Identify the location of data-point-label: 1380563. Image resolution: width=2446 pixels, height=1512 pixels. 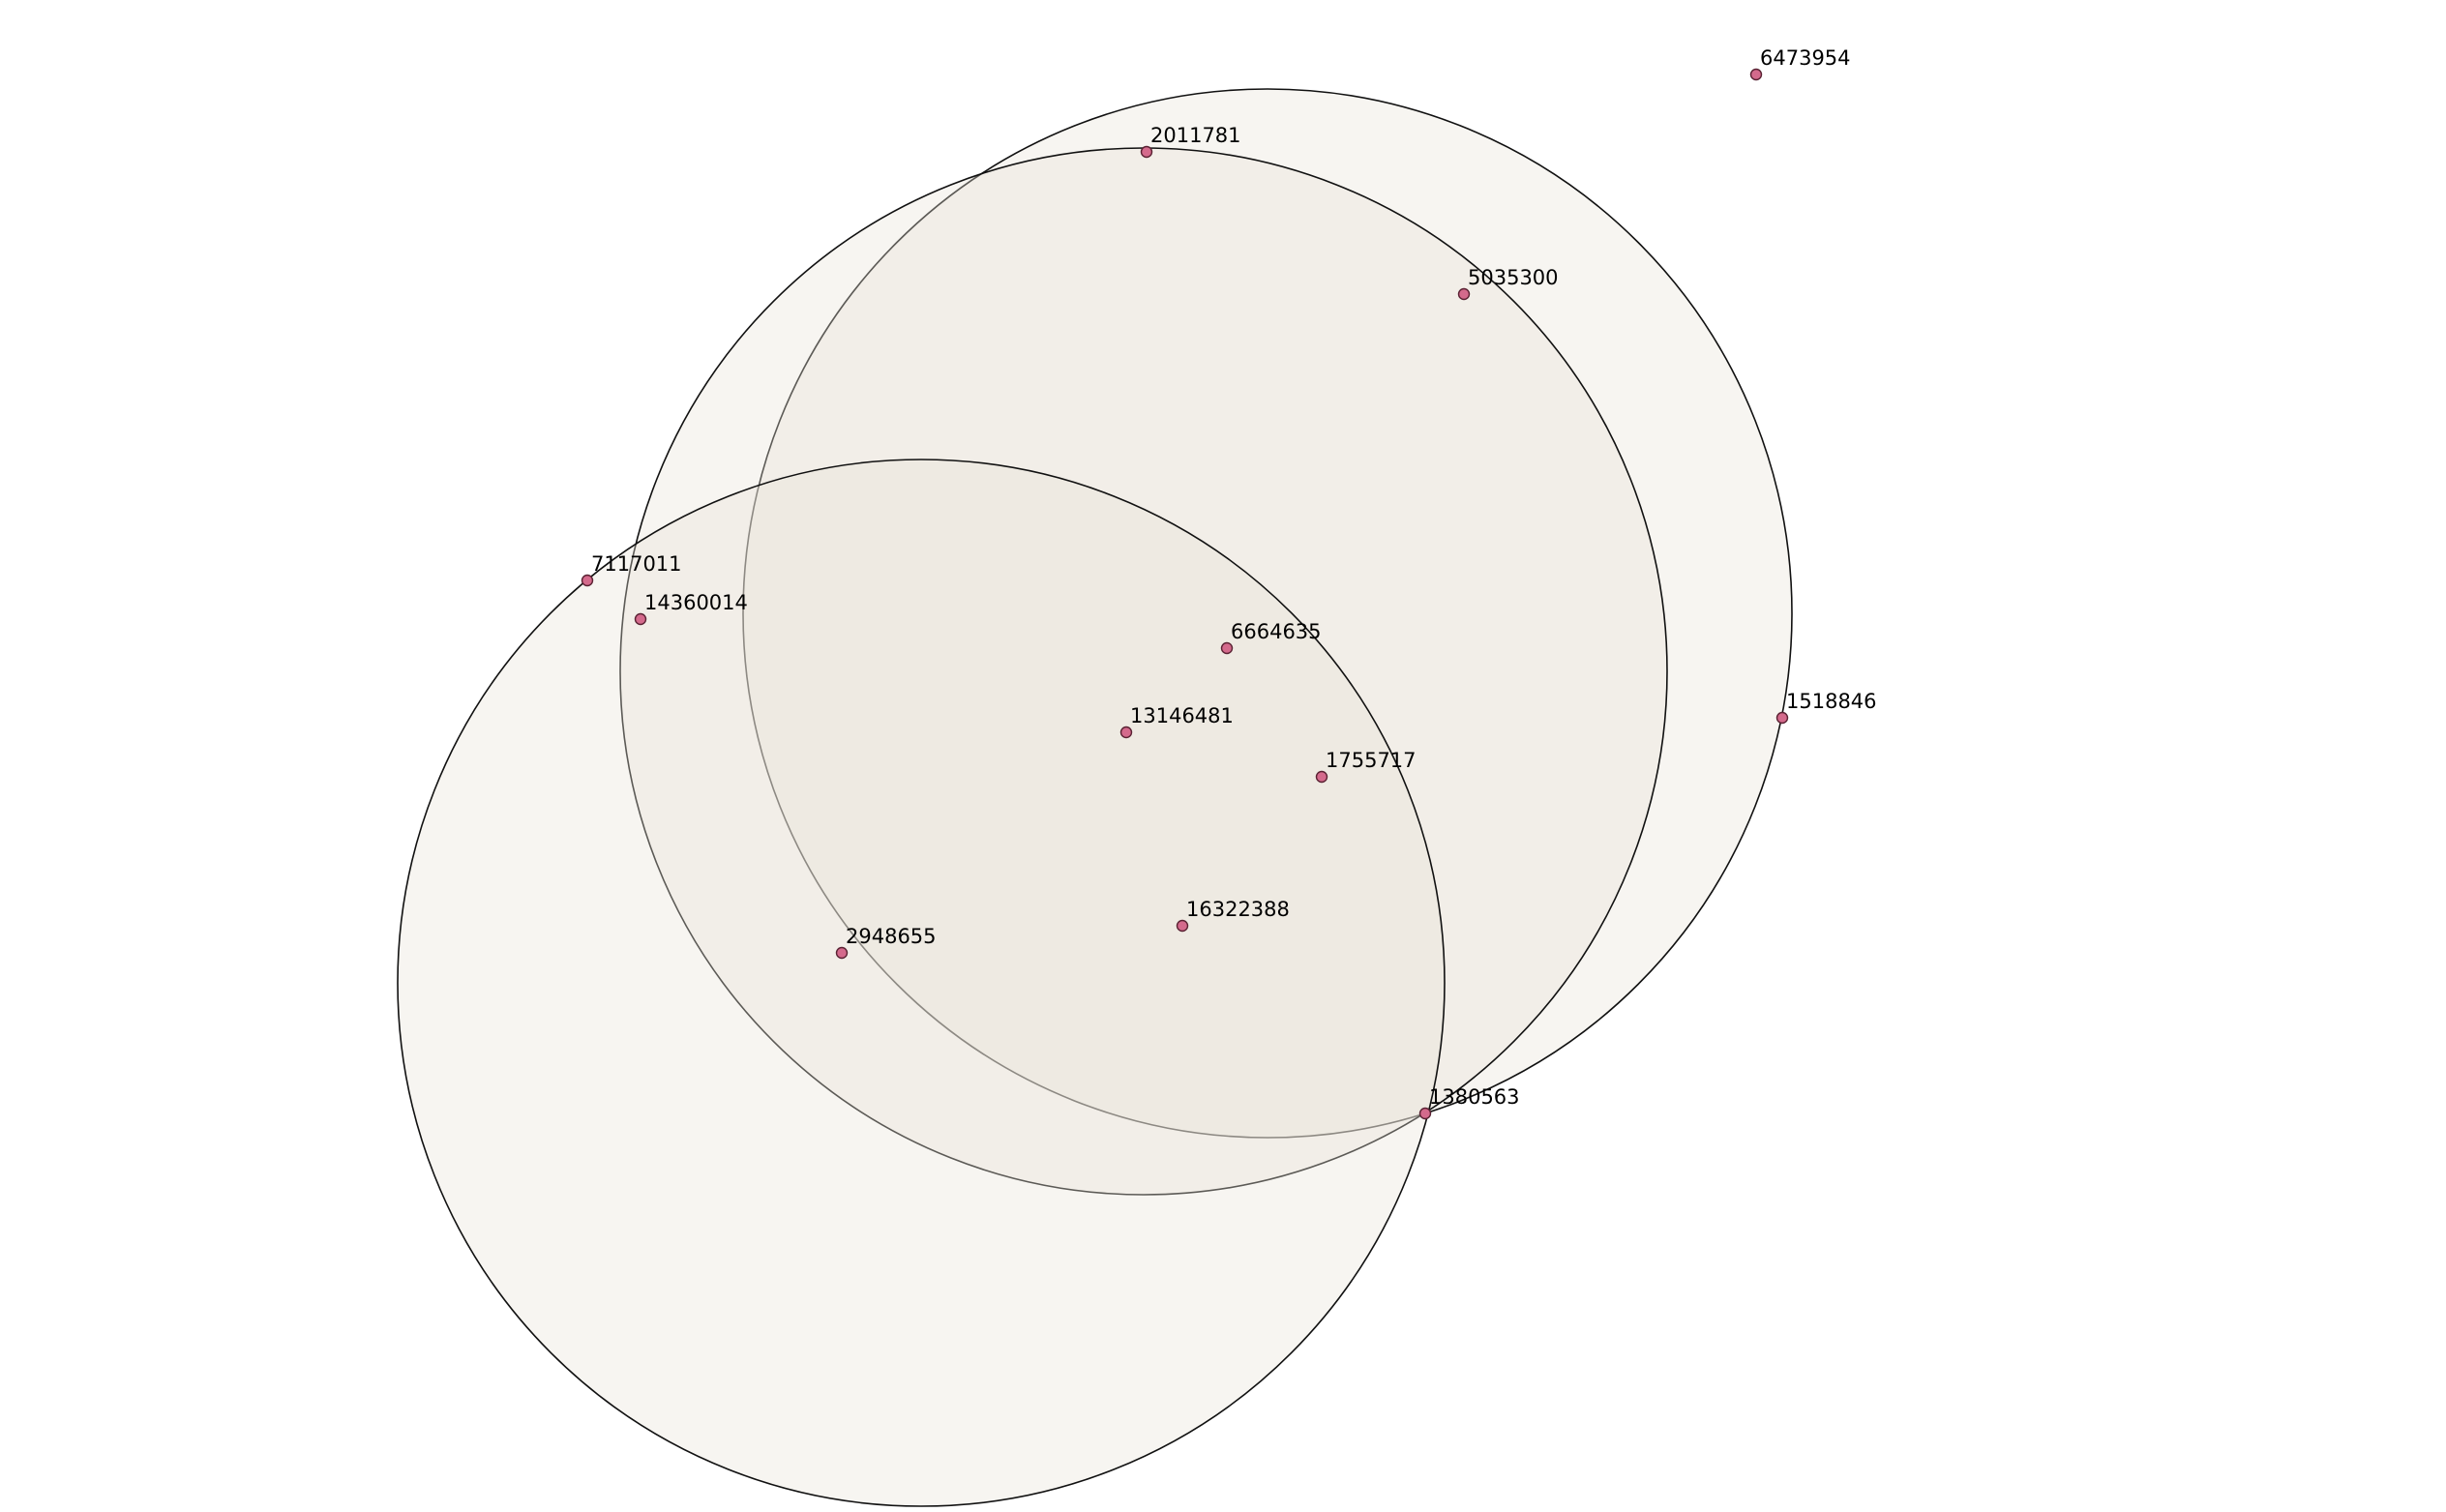
(1475, 1097).